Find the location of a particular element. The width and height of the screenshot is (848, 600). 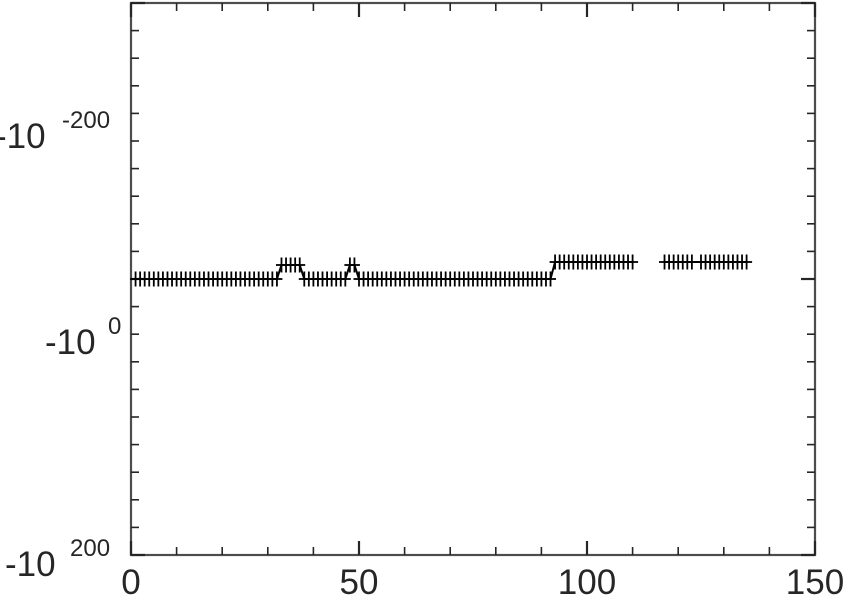

x-tick-label: 100 is located at coordinates (587, 581).